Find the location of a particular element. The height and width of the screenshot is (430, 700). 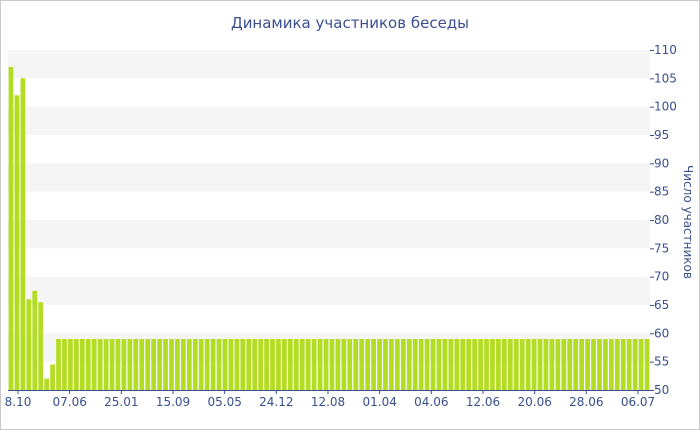

y-tick-label: 95 is located at coordinates (661, 135).